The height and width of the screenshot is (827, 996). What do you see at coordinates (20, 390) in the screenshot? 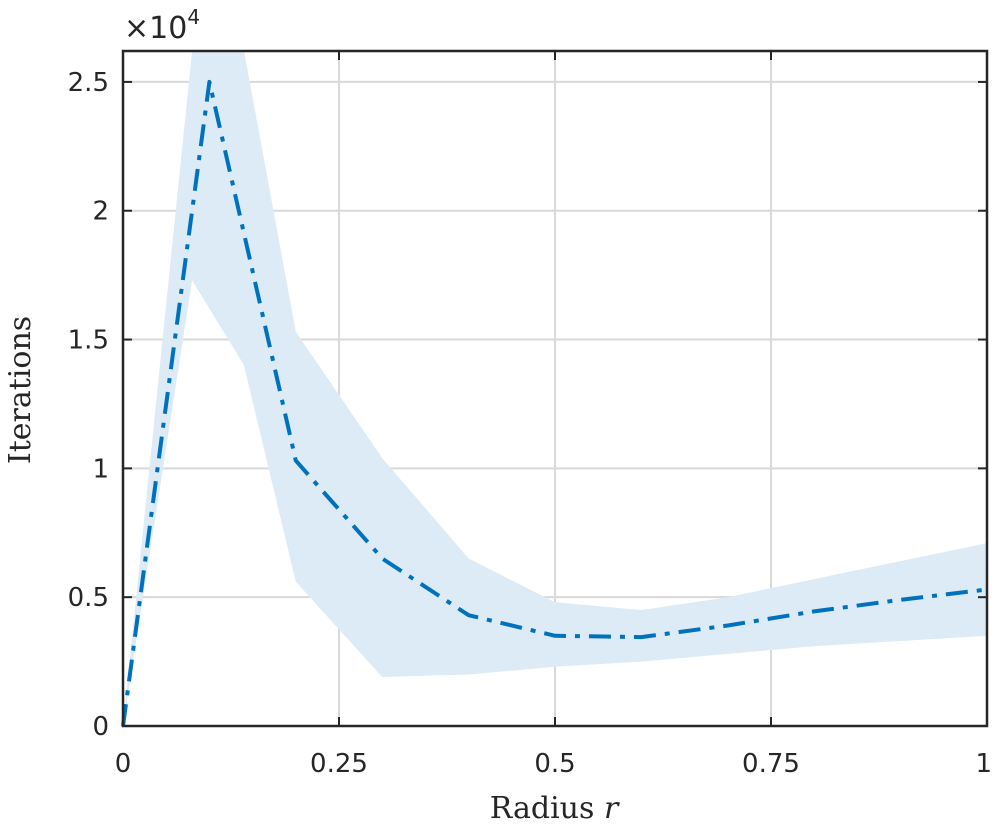
I see `y-axis-label: Iterations` at bounding box center [20, 390].